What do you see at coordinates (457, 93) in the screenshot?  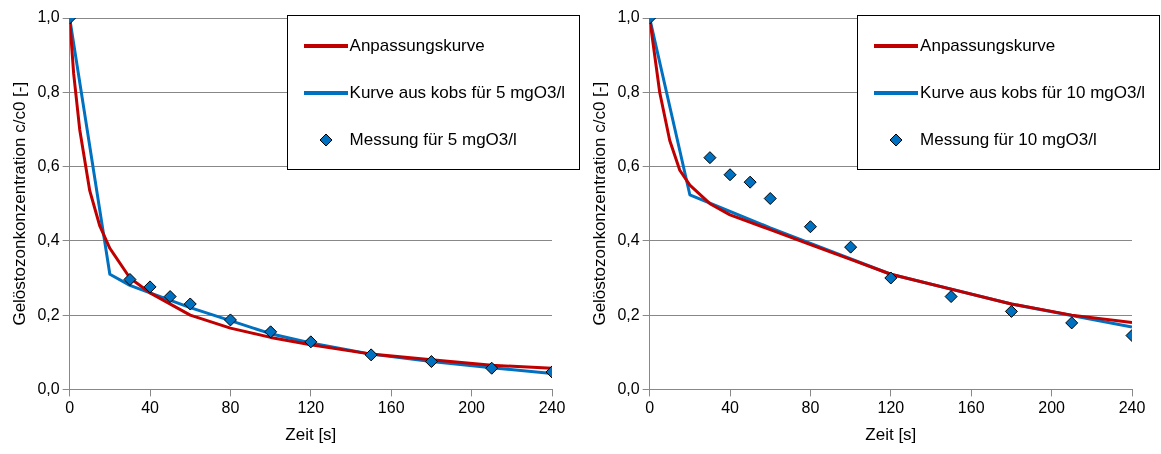 I see `legend-label: Kurve aus kobs für 5 mgO3/l` at bounding box center [457, 93].